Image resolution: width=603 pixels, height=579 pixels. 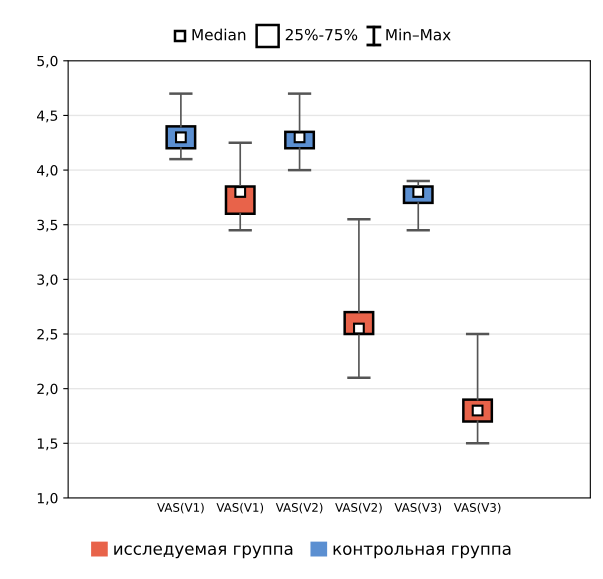 I want to click on legend-label: исследуемая группа, so click(x=203, y=551).